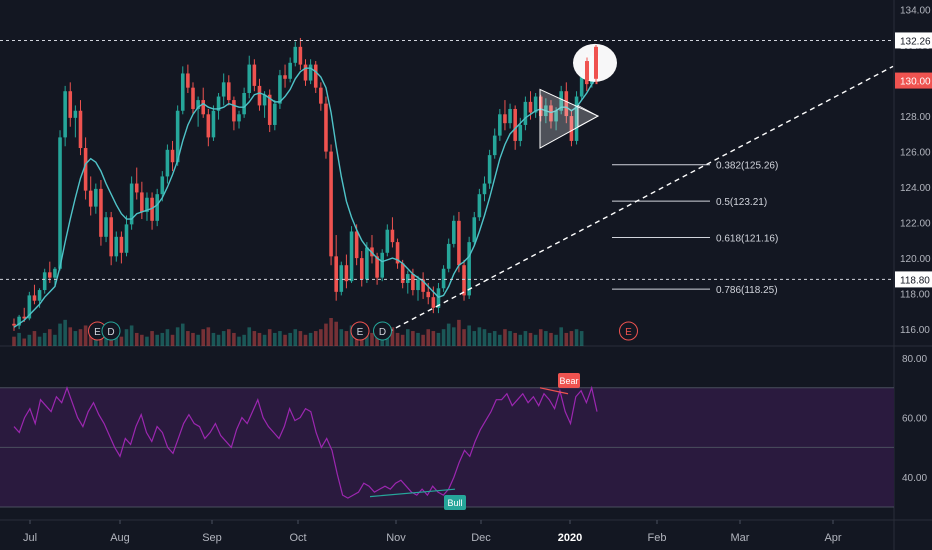 This screenshot has width=932, height=550. Describe the element at coordinates (915, 330) in the screenshot. I see `price-tick: 116.00` at that location.